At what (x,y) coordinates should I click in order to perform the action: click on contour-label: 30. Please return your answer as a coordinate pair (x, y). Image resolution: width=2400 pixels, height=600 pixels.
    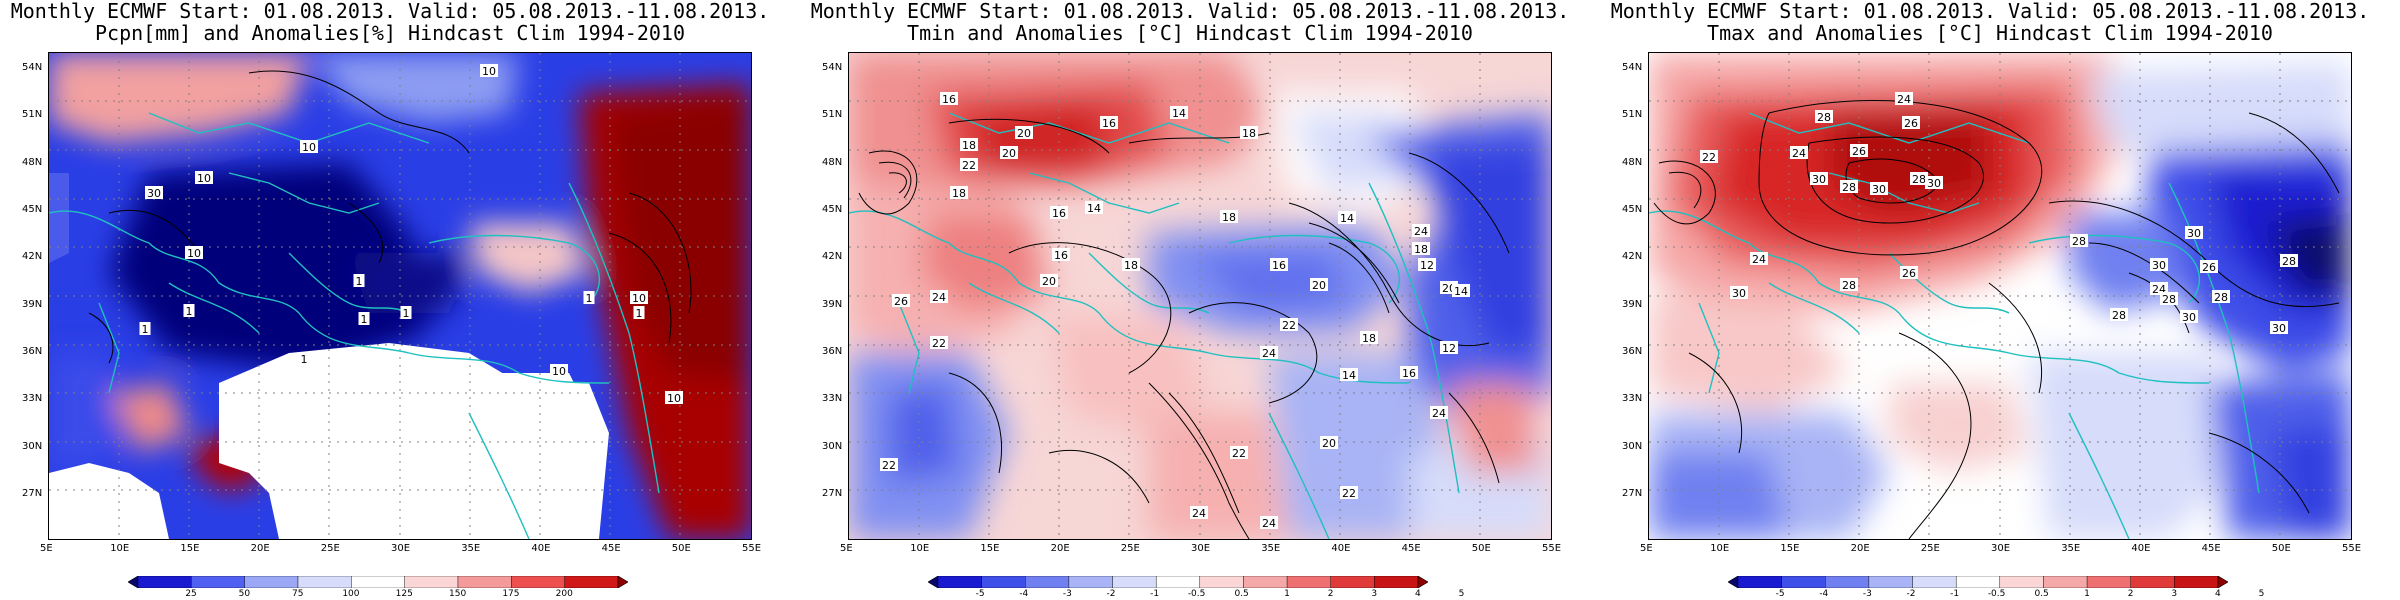
    Looking at the image, I should click on (2159, 265).